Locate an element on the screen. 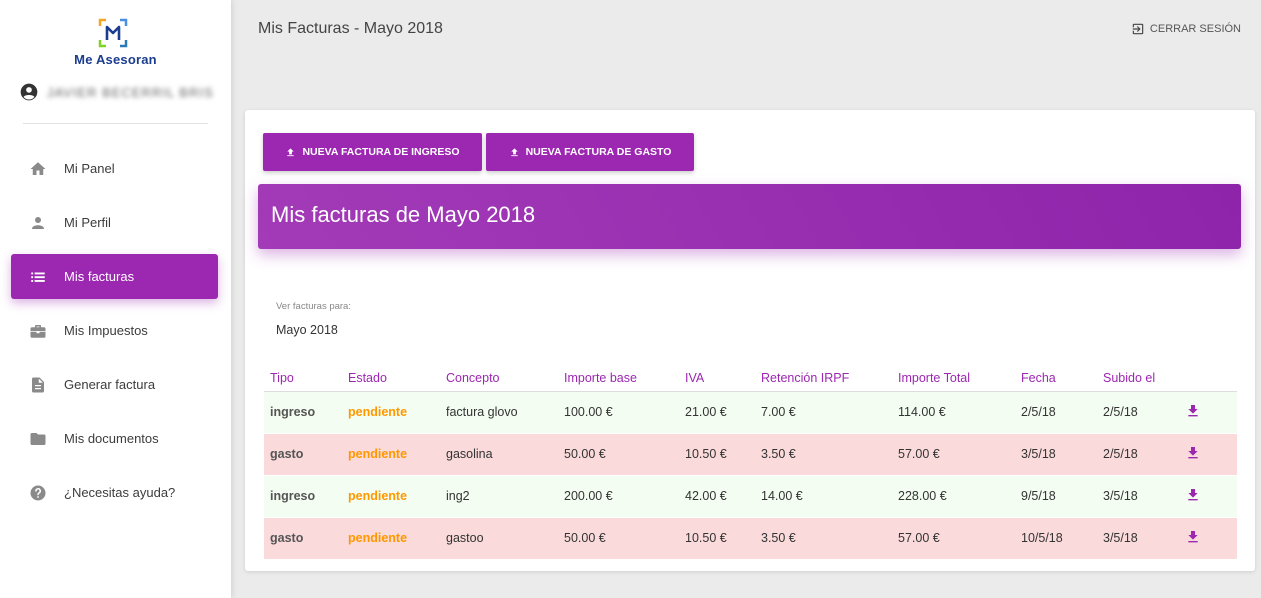 This screenshot has height=598, width=1261. period-selector-label: Ver facturas para: is located at coordinates (313, 306).